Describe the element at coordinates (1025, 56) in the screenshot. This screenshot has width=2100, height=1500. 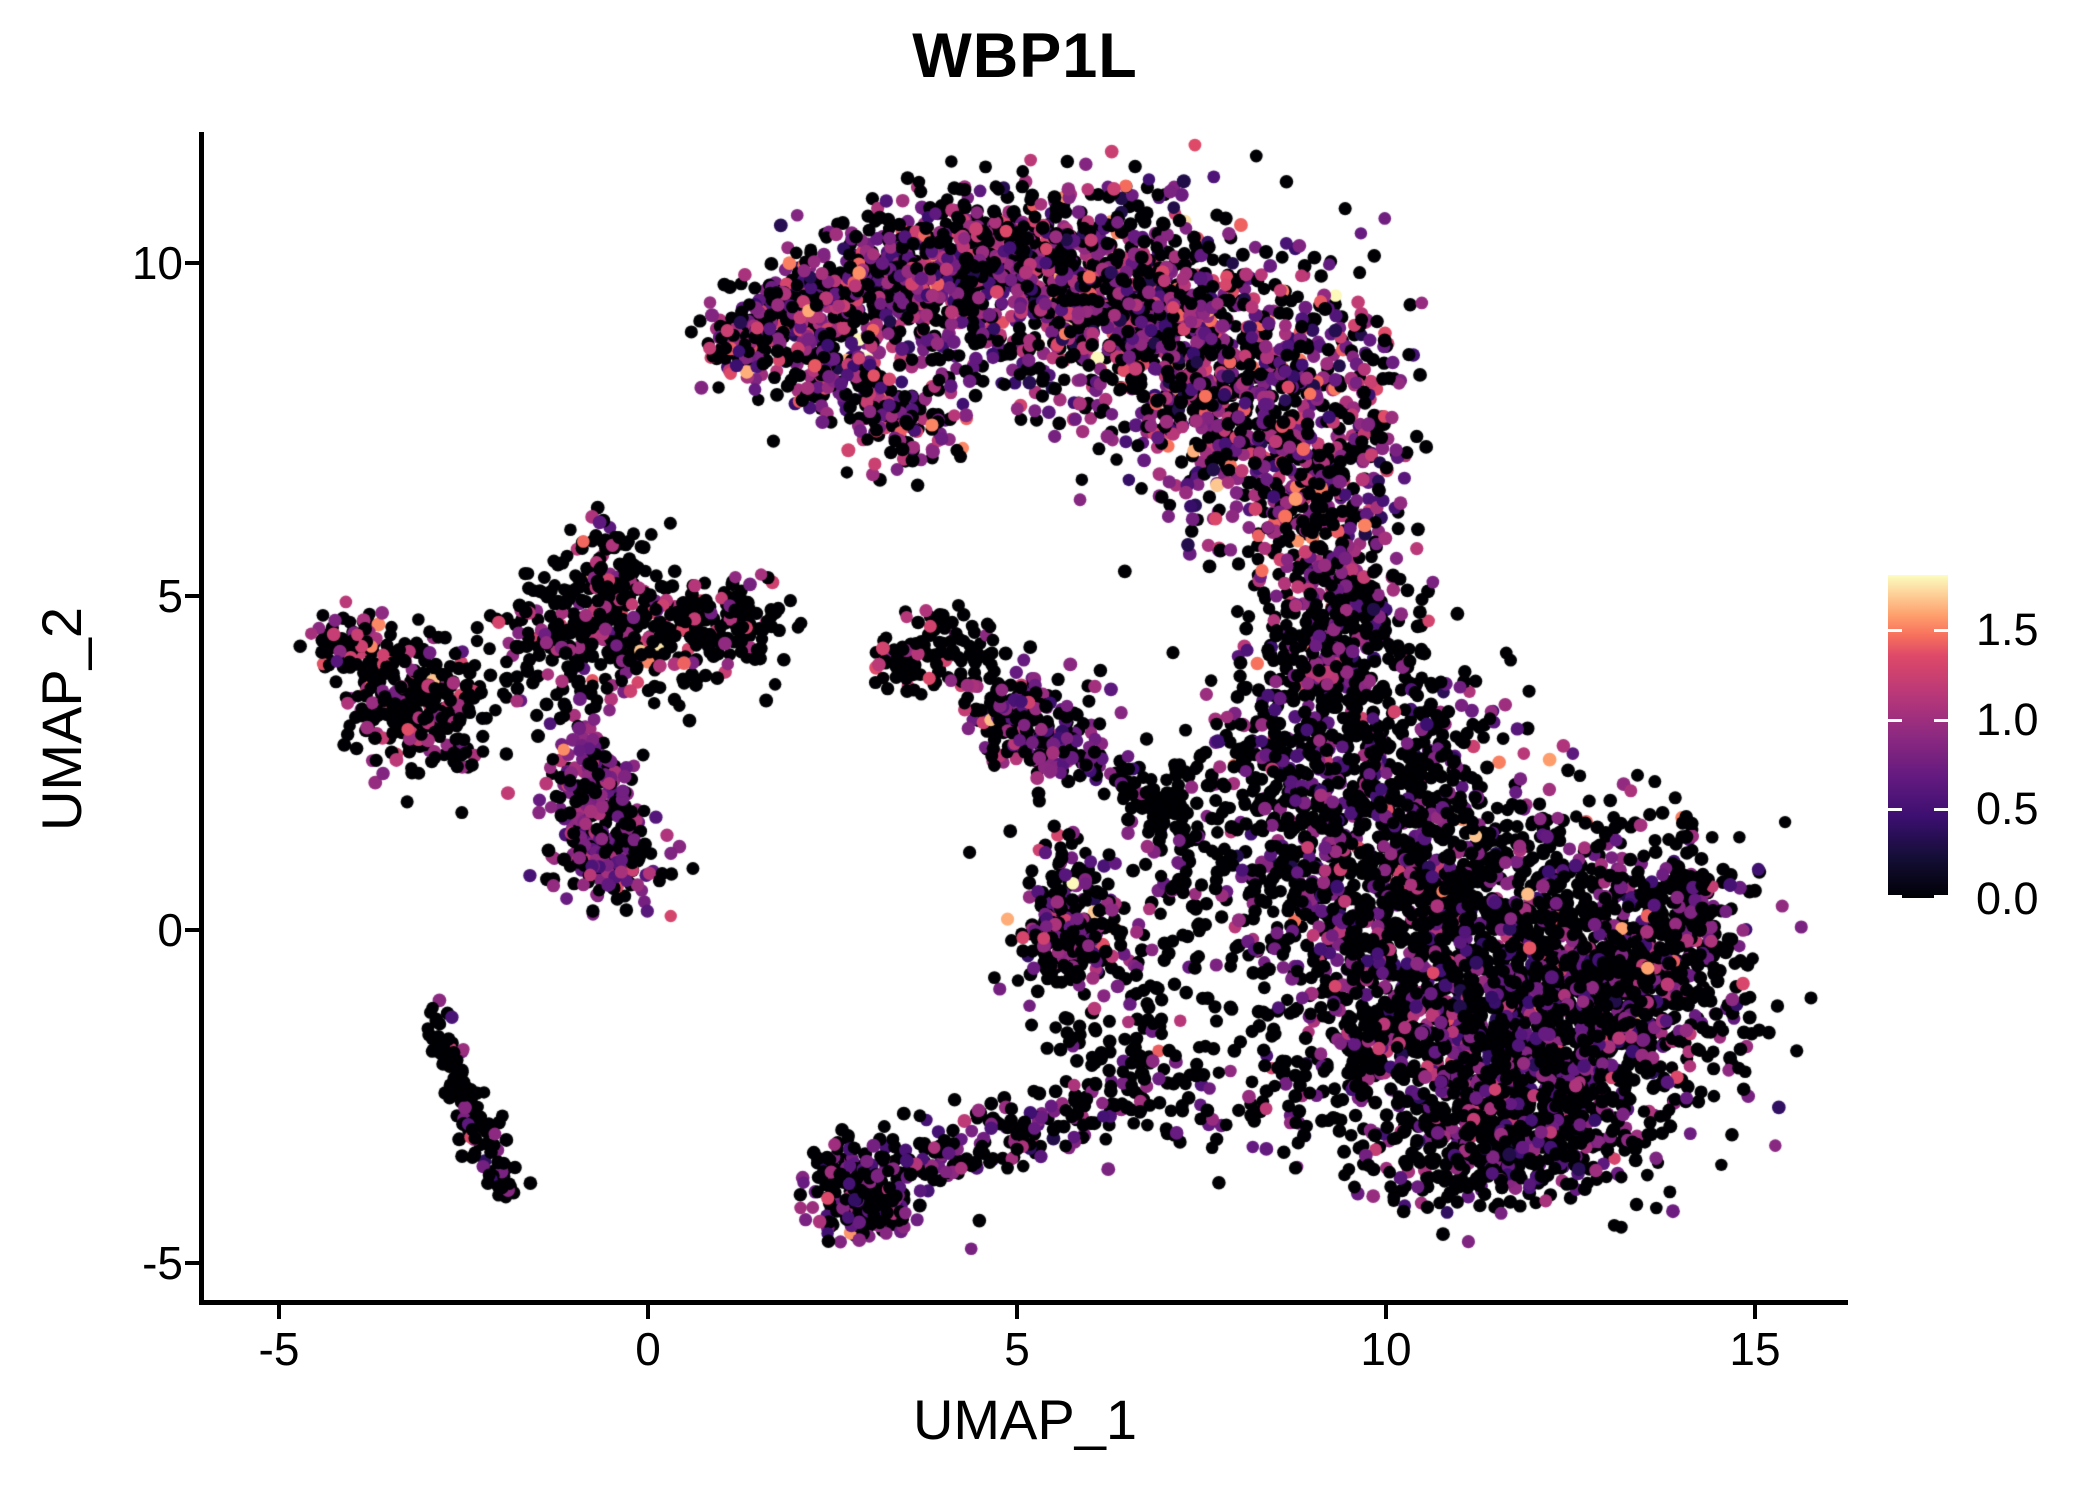
I see `plot-title: WBP1L` at that location.